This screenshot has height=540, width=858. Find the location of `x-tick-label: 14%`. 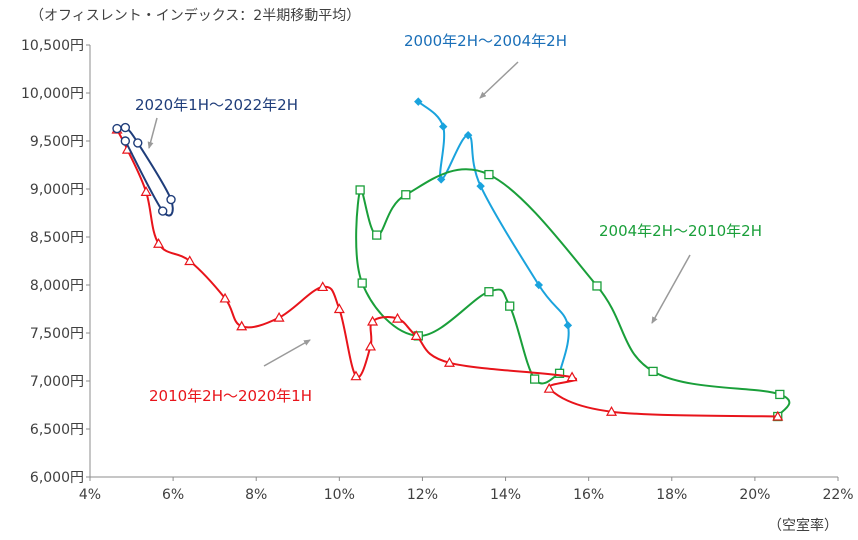

x-tick-label: 14% is located at coordinates (505, 495).